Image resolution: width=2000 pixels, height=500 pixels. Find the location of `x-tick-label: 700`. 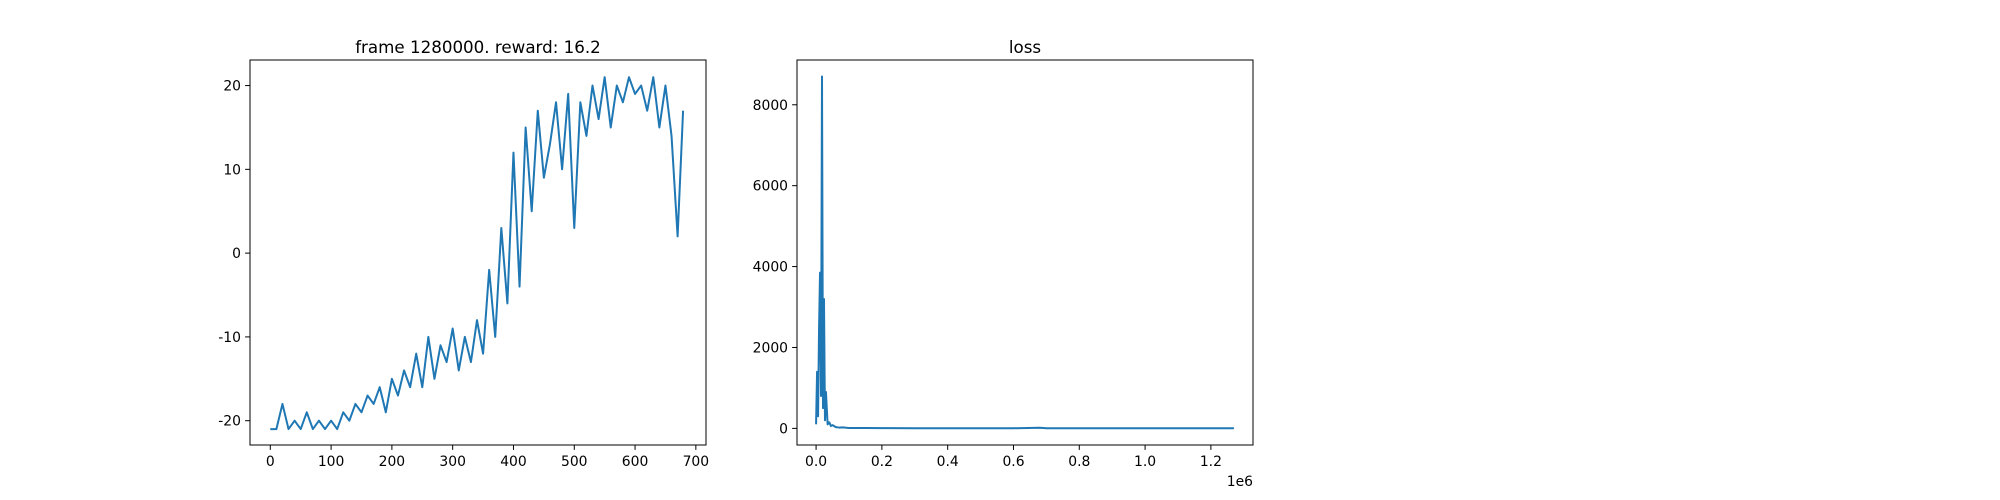

x-tick-label: 700 is located at coordinates (696, 462).